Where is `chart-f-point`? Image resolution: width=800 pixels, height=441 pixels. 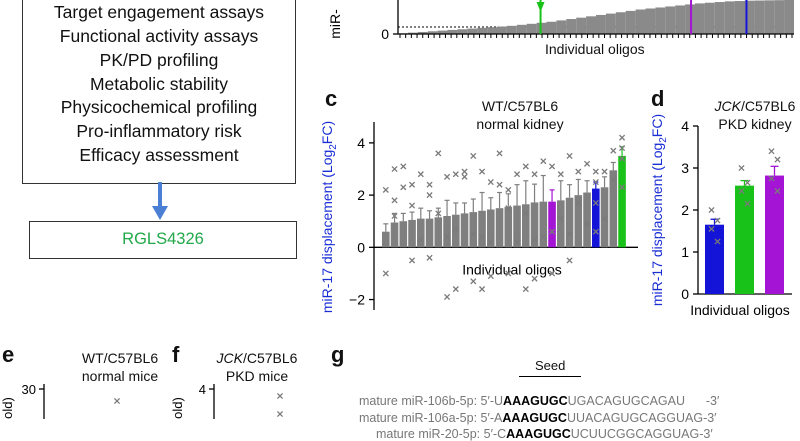 chart-f-point is located at coordinates (280, 396).